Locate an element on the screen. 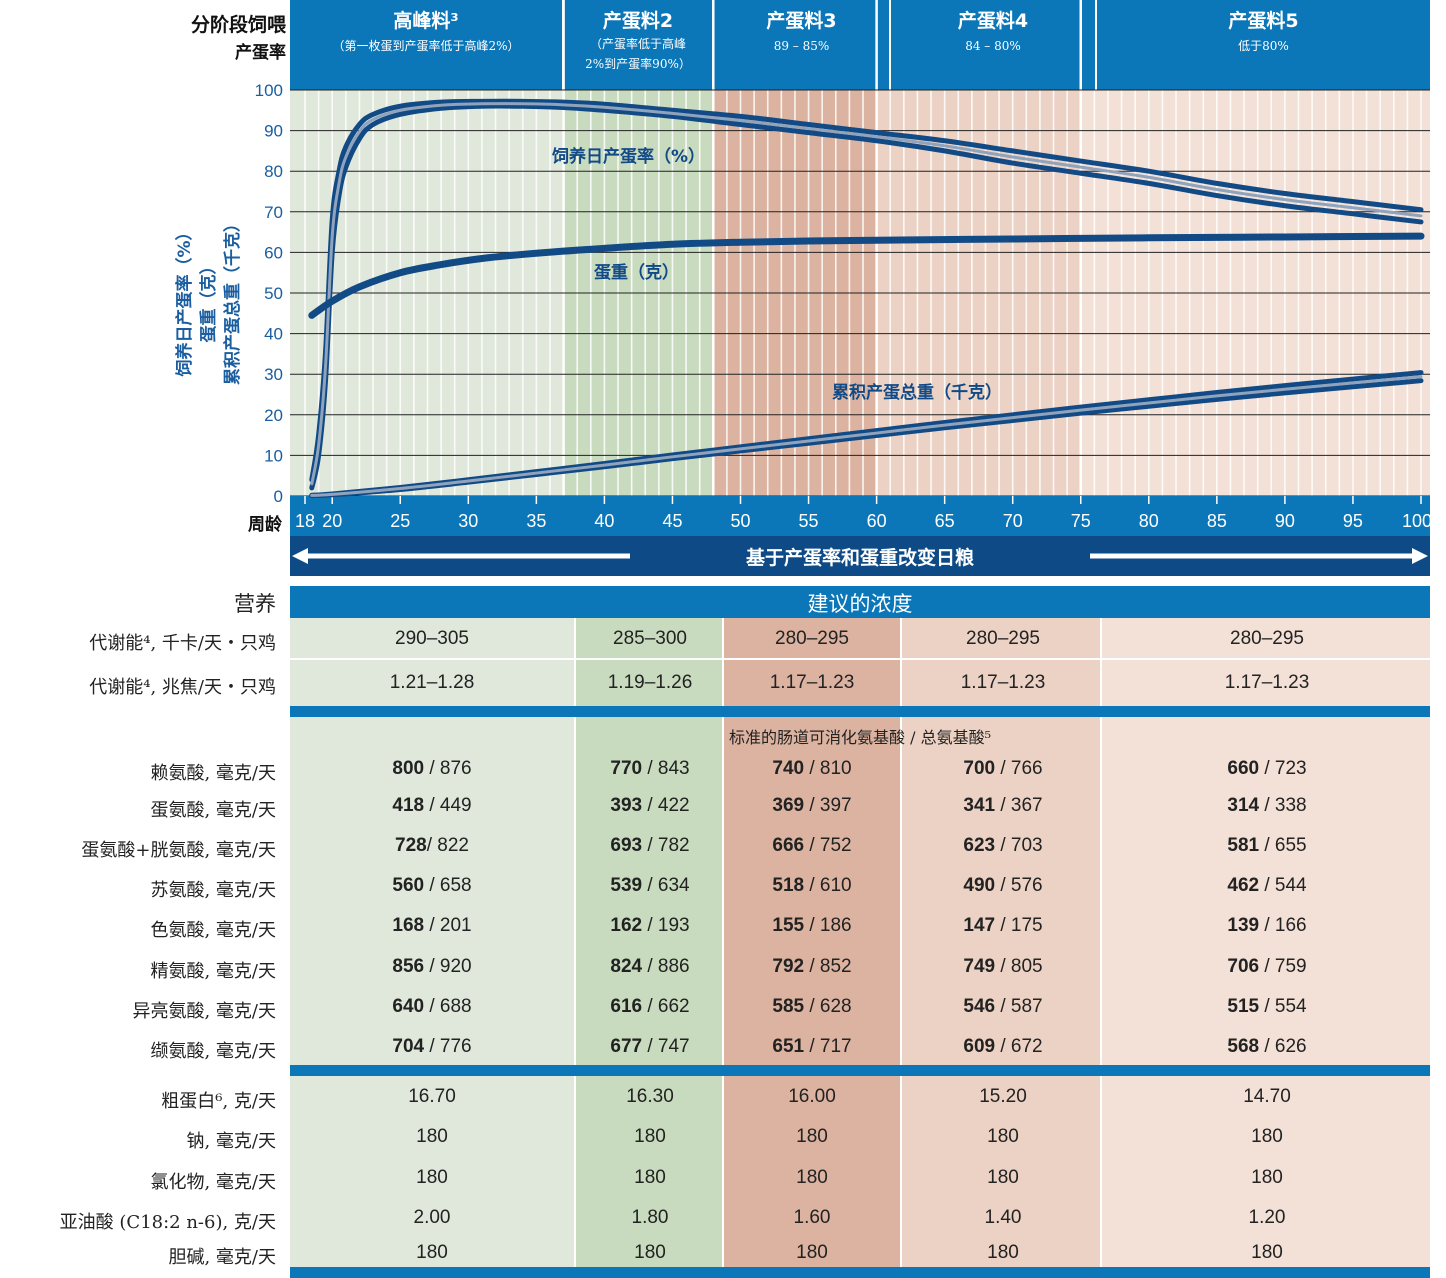  amino-value: 341 / 367 is located at coordinates (1002, 805).